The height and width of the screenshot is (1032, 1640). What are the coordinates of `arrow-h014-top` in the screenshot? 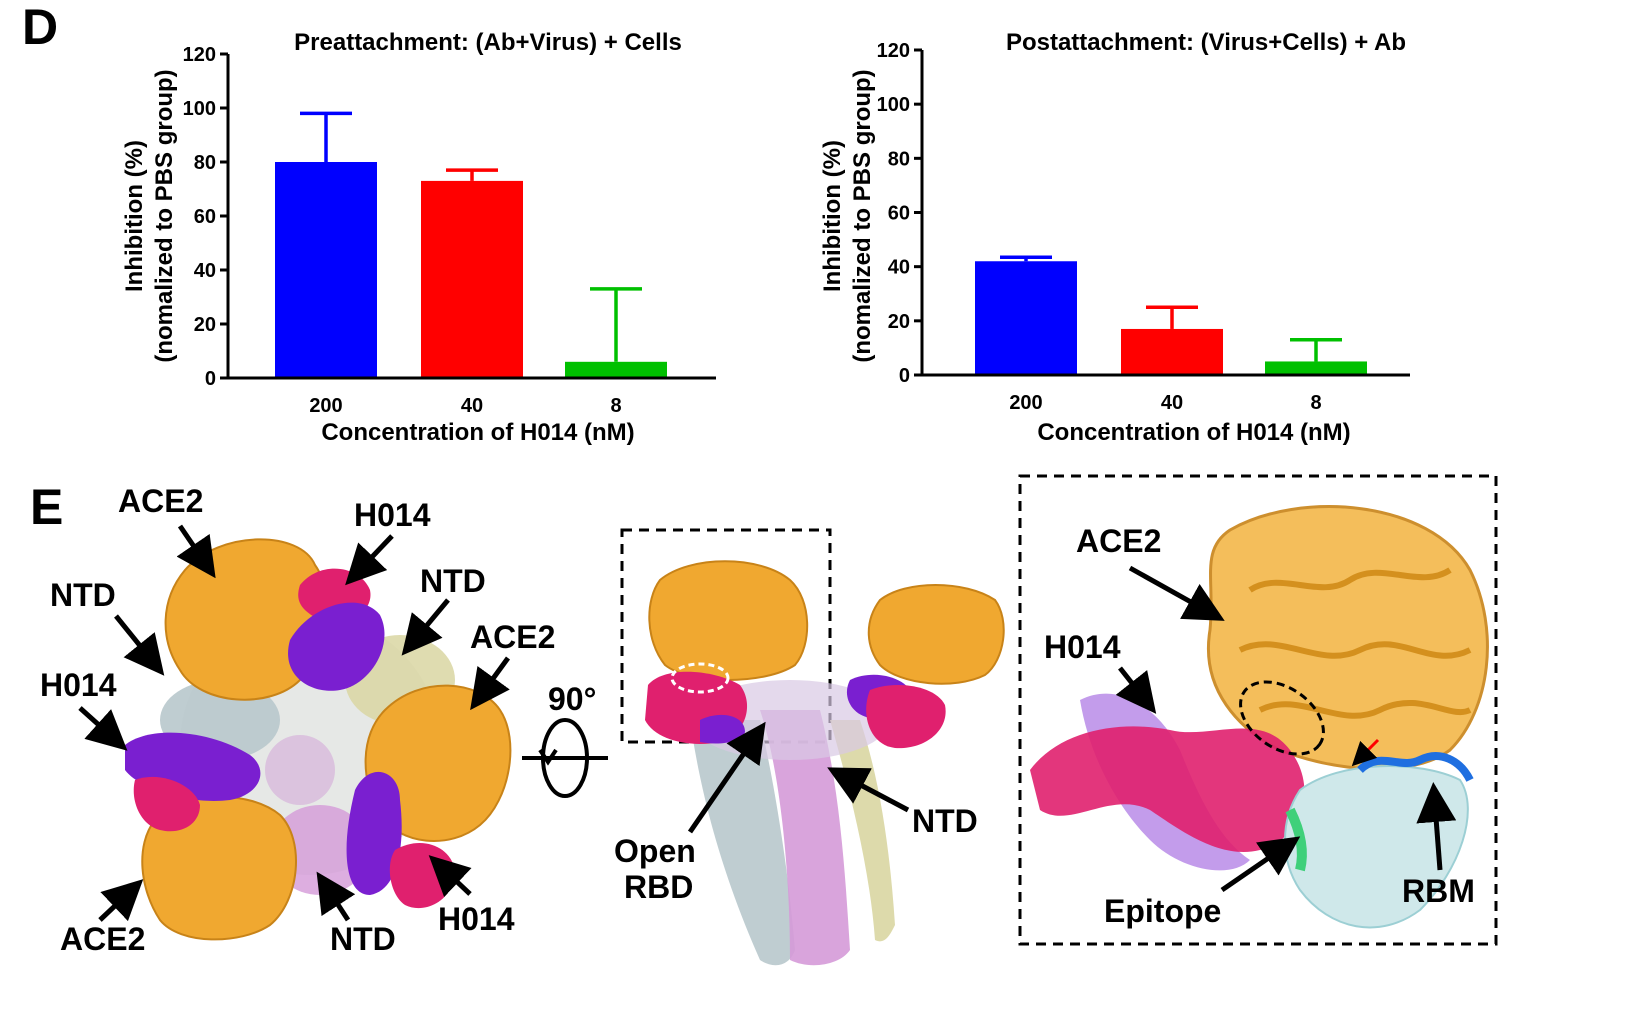 It's located at (369, 560).